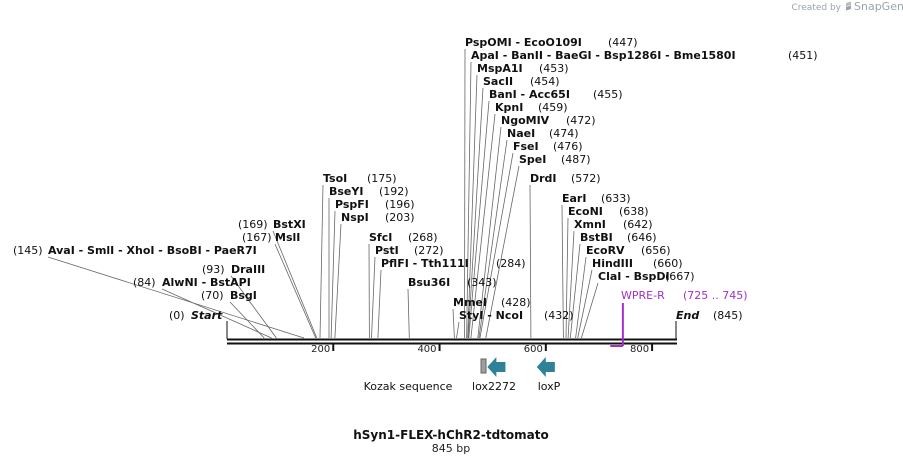  I want to click on site-names: DraIII, so click(248, 269).